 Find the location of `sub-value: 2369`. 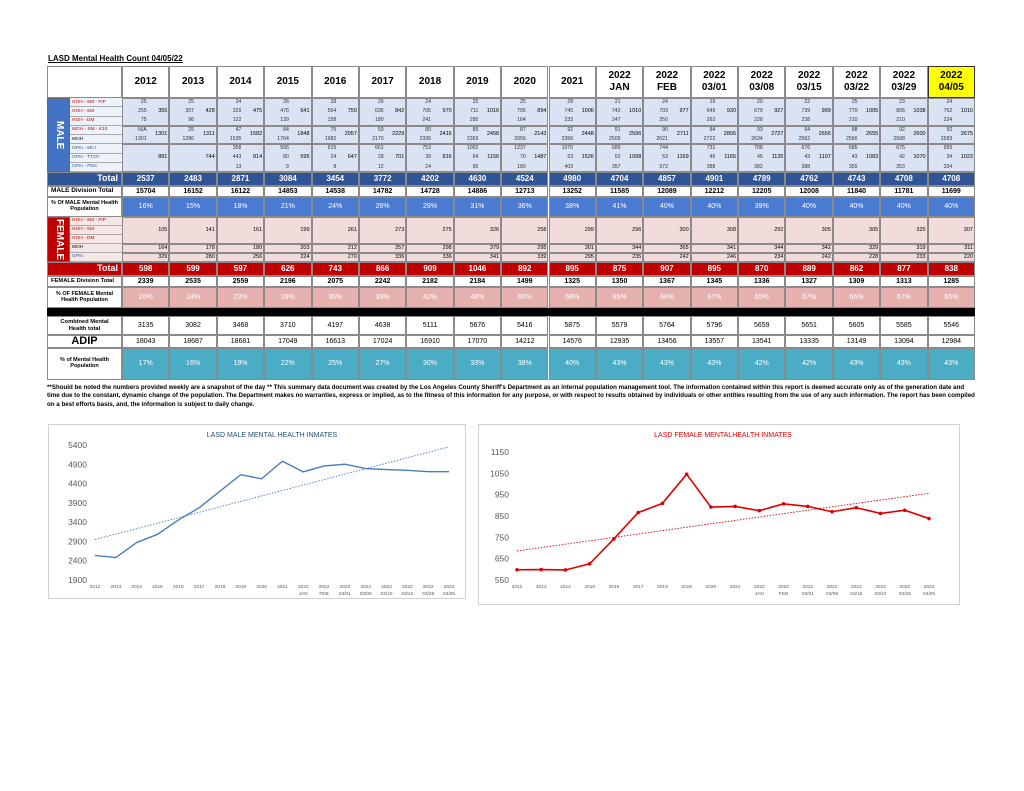

sub-value: 2369 is located at coordinates (472, 138).